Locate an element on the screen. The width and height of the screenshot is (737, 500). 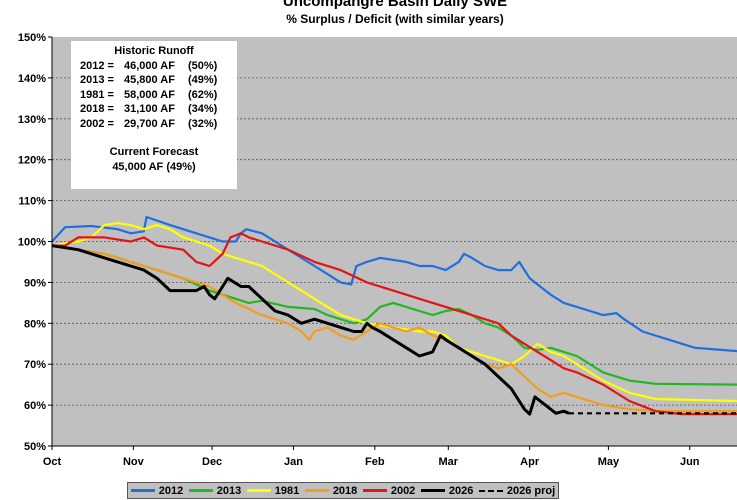
forecast-value: 45,000 AF (49%) is located at coordinates (154, 166).